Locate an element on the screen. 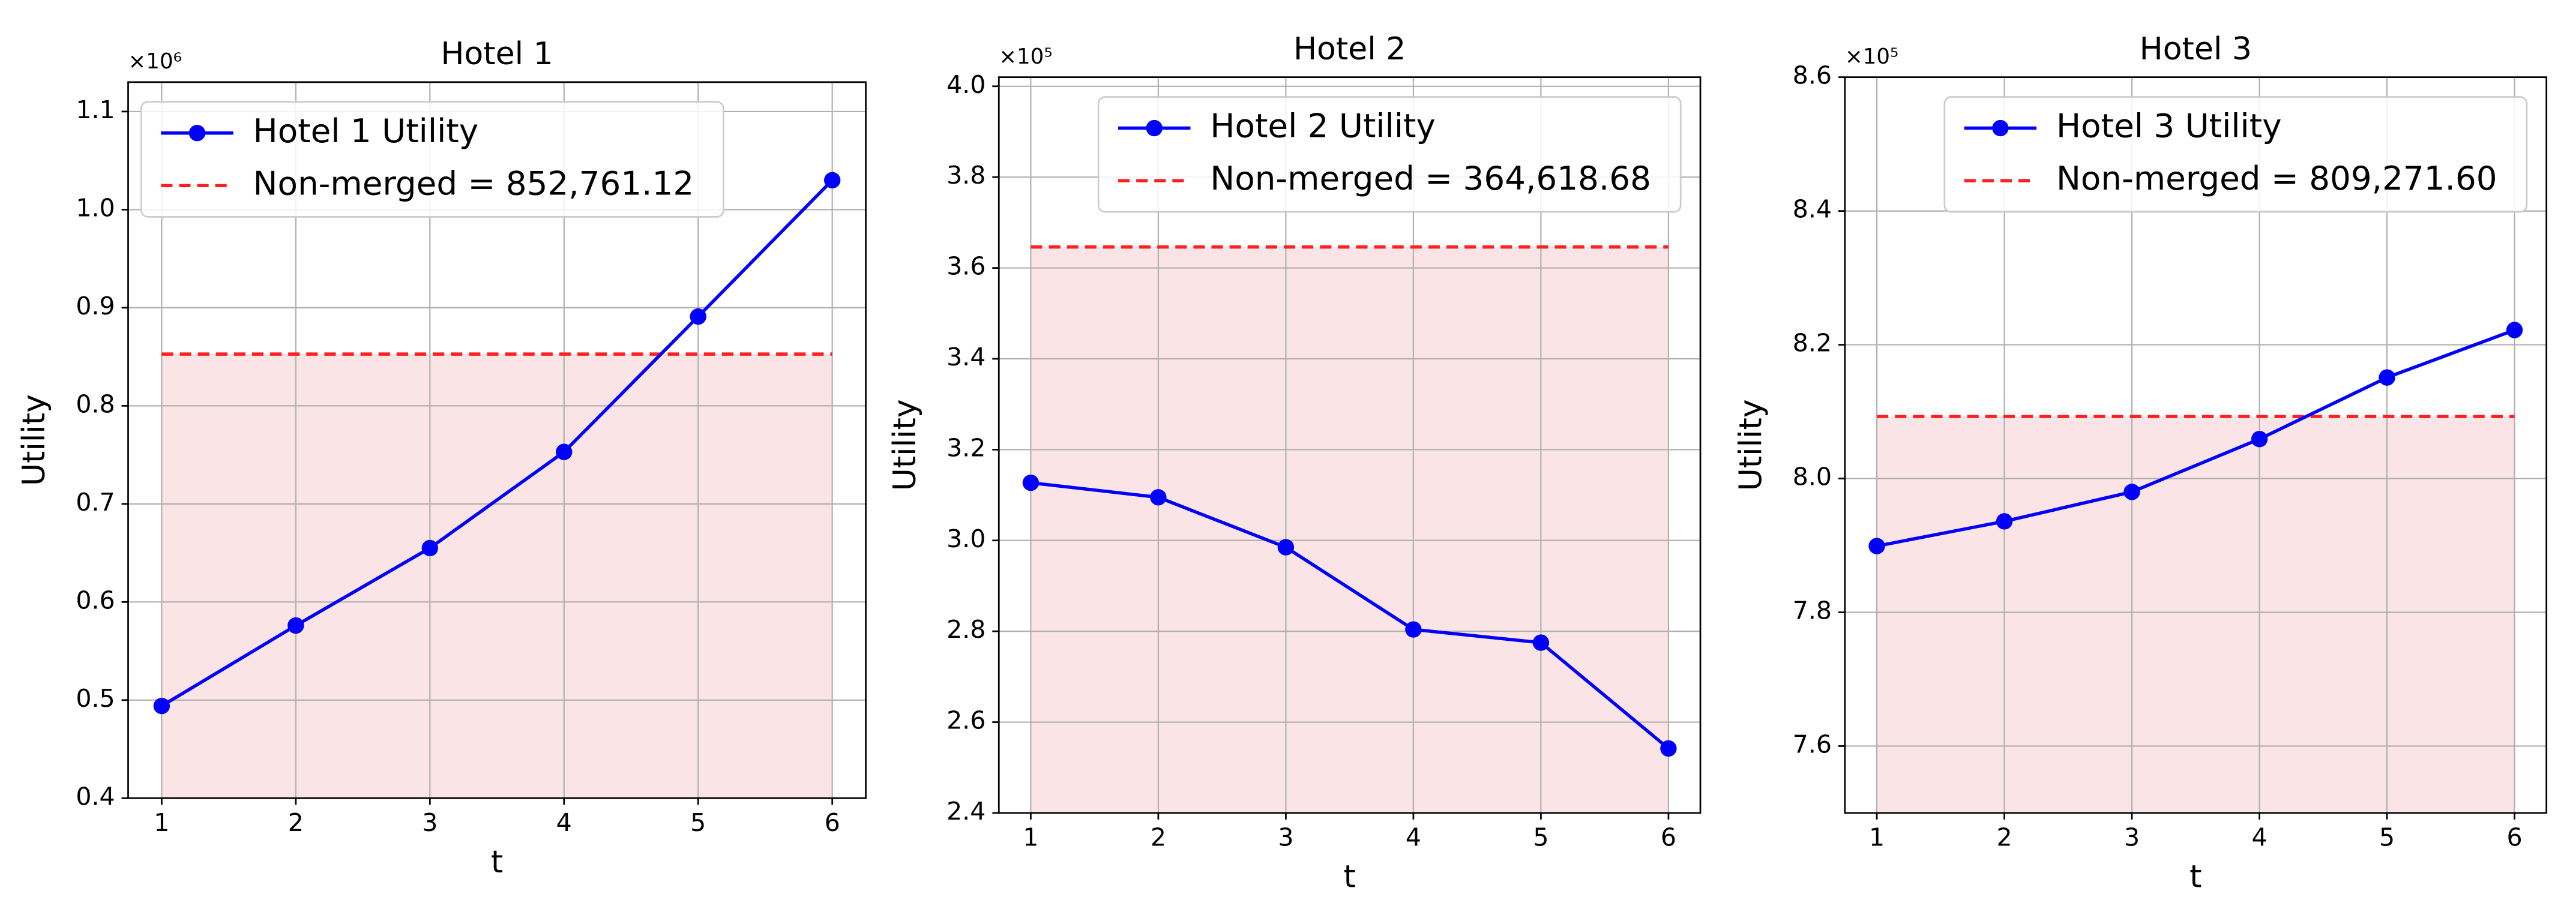 The width and height of the screenshot is (2576, 912). y-tick-label: 2.4 is located at coordinates (966, 811).